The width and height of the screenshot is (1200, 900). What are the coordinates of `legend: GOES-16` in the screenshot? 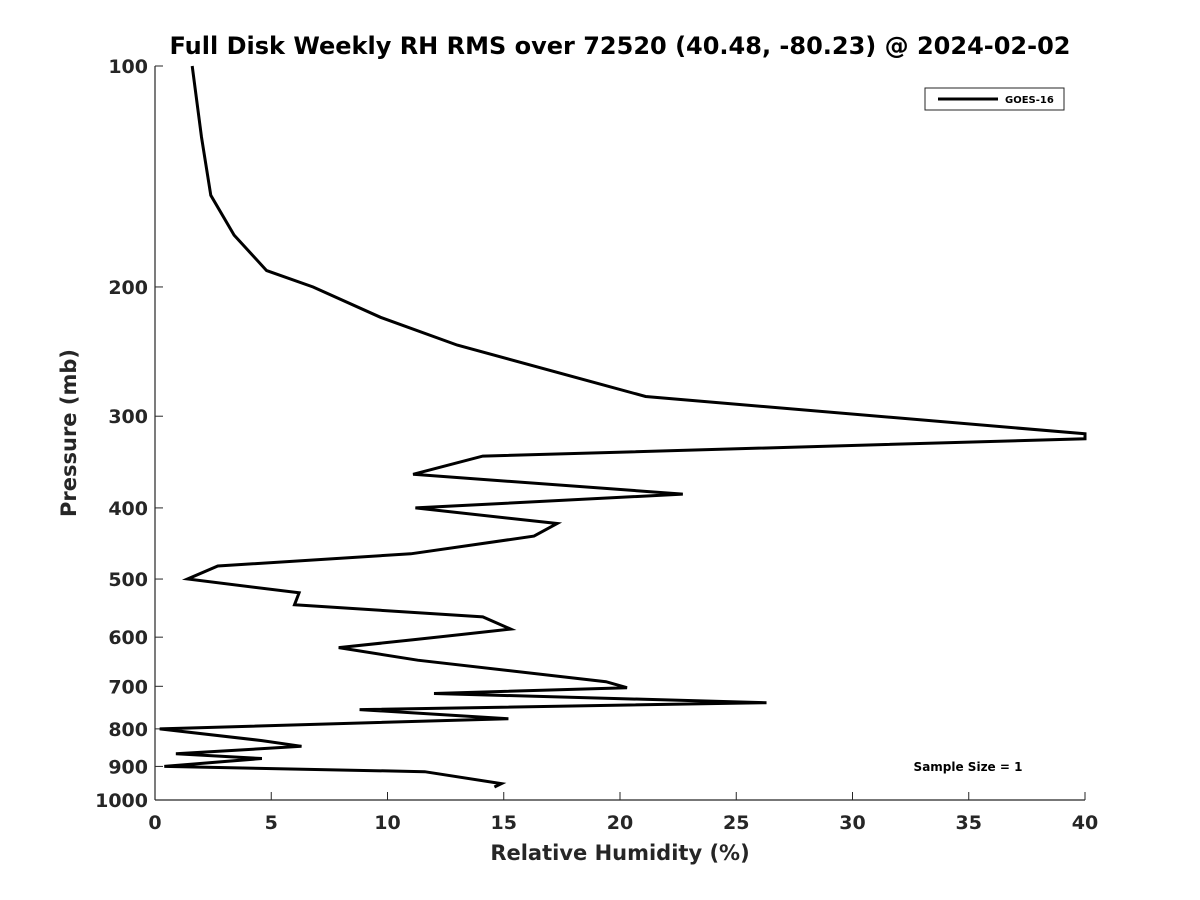 It's located at (994, 99).